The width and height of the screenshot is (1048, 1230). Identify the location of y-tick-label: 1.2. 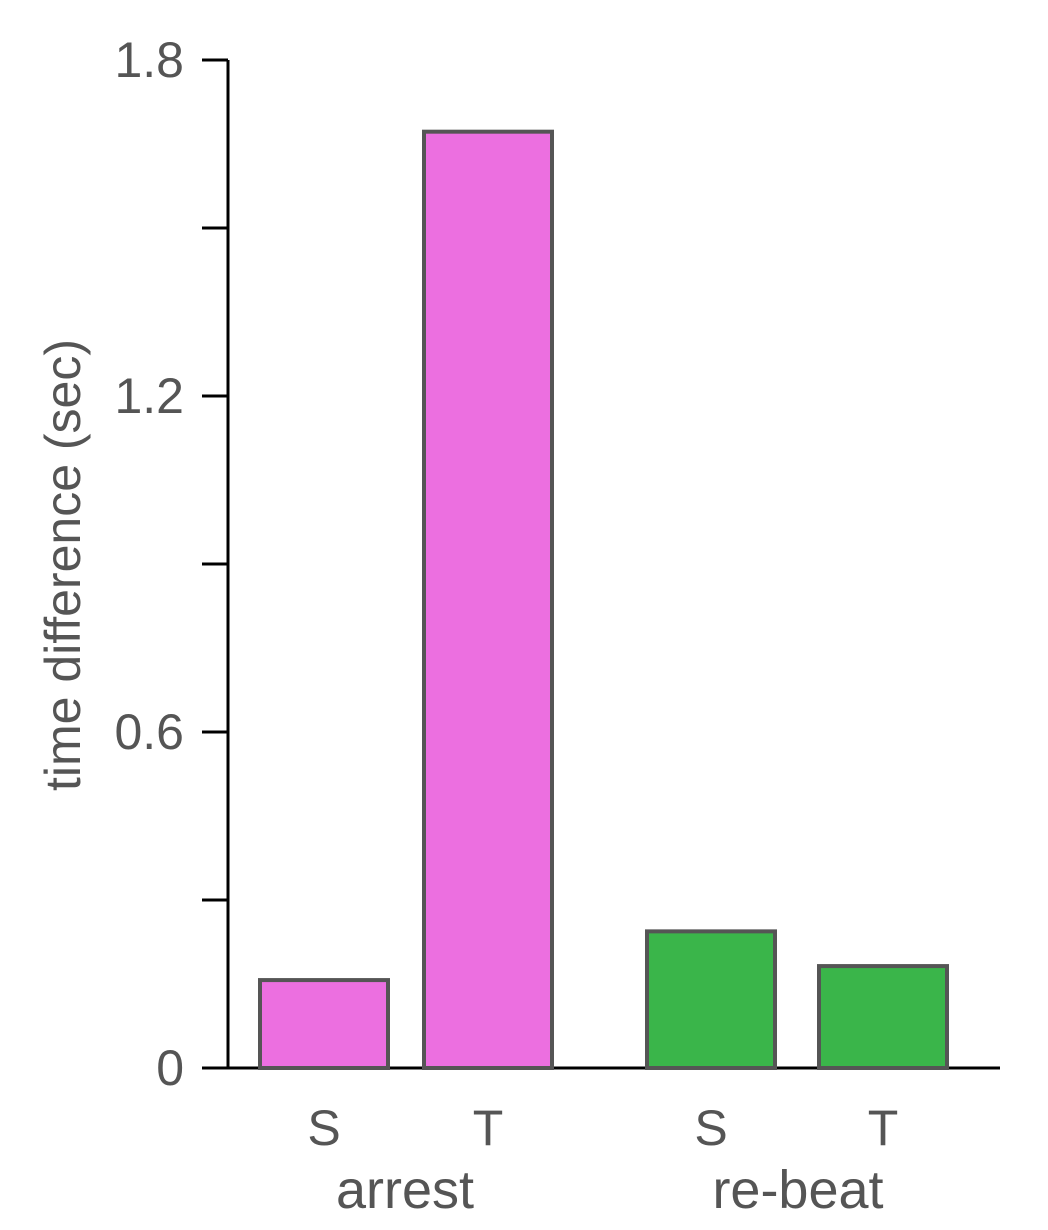
(149, 396).